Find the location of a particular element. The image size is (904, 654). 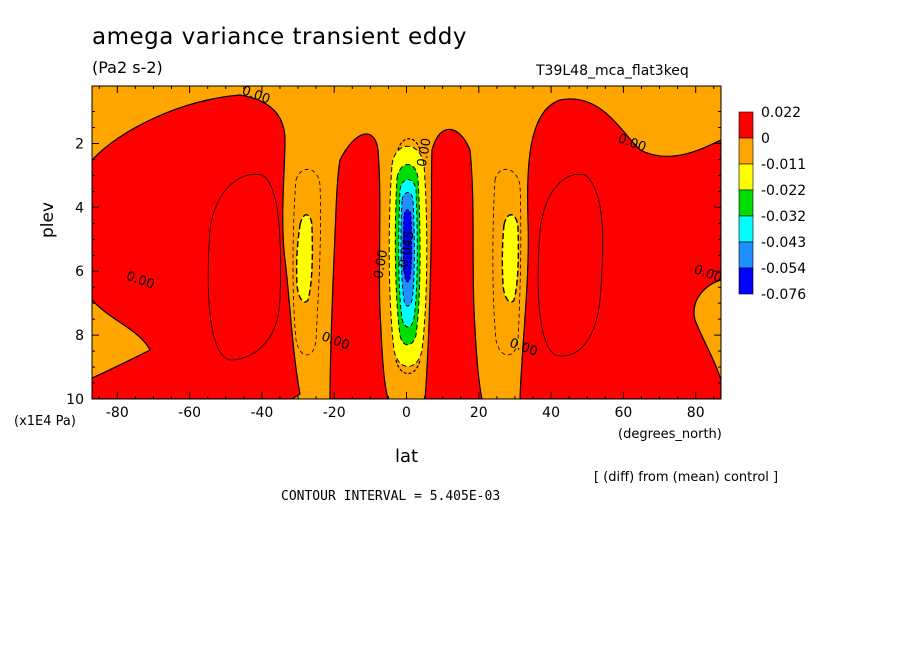

red-region-right-outer is located at coordinates (620, 248).